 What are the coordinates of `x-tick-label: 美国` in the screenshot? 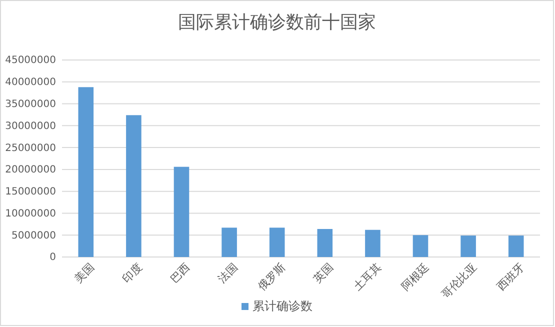 It's located at (84, 273).